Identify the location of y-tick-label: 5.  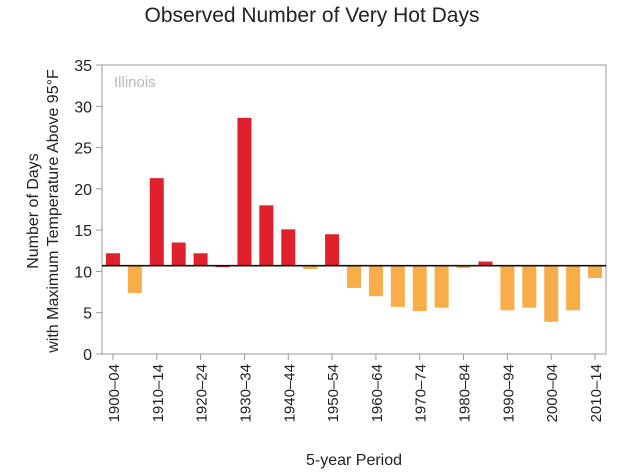
(87, 314).